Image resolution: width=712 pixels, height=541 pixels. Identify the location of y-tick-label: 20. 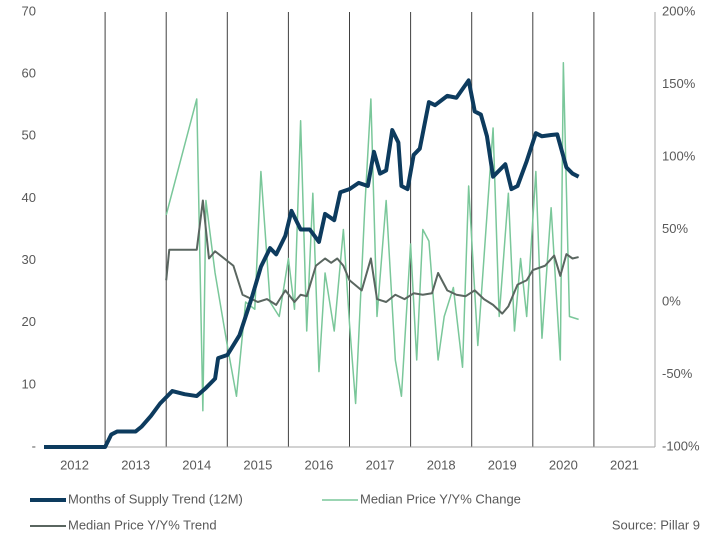
(29, 321).